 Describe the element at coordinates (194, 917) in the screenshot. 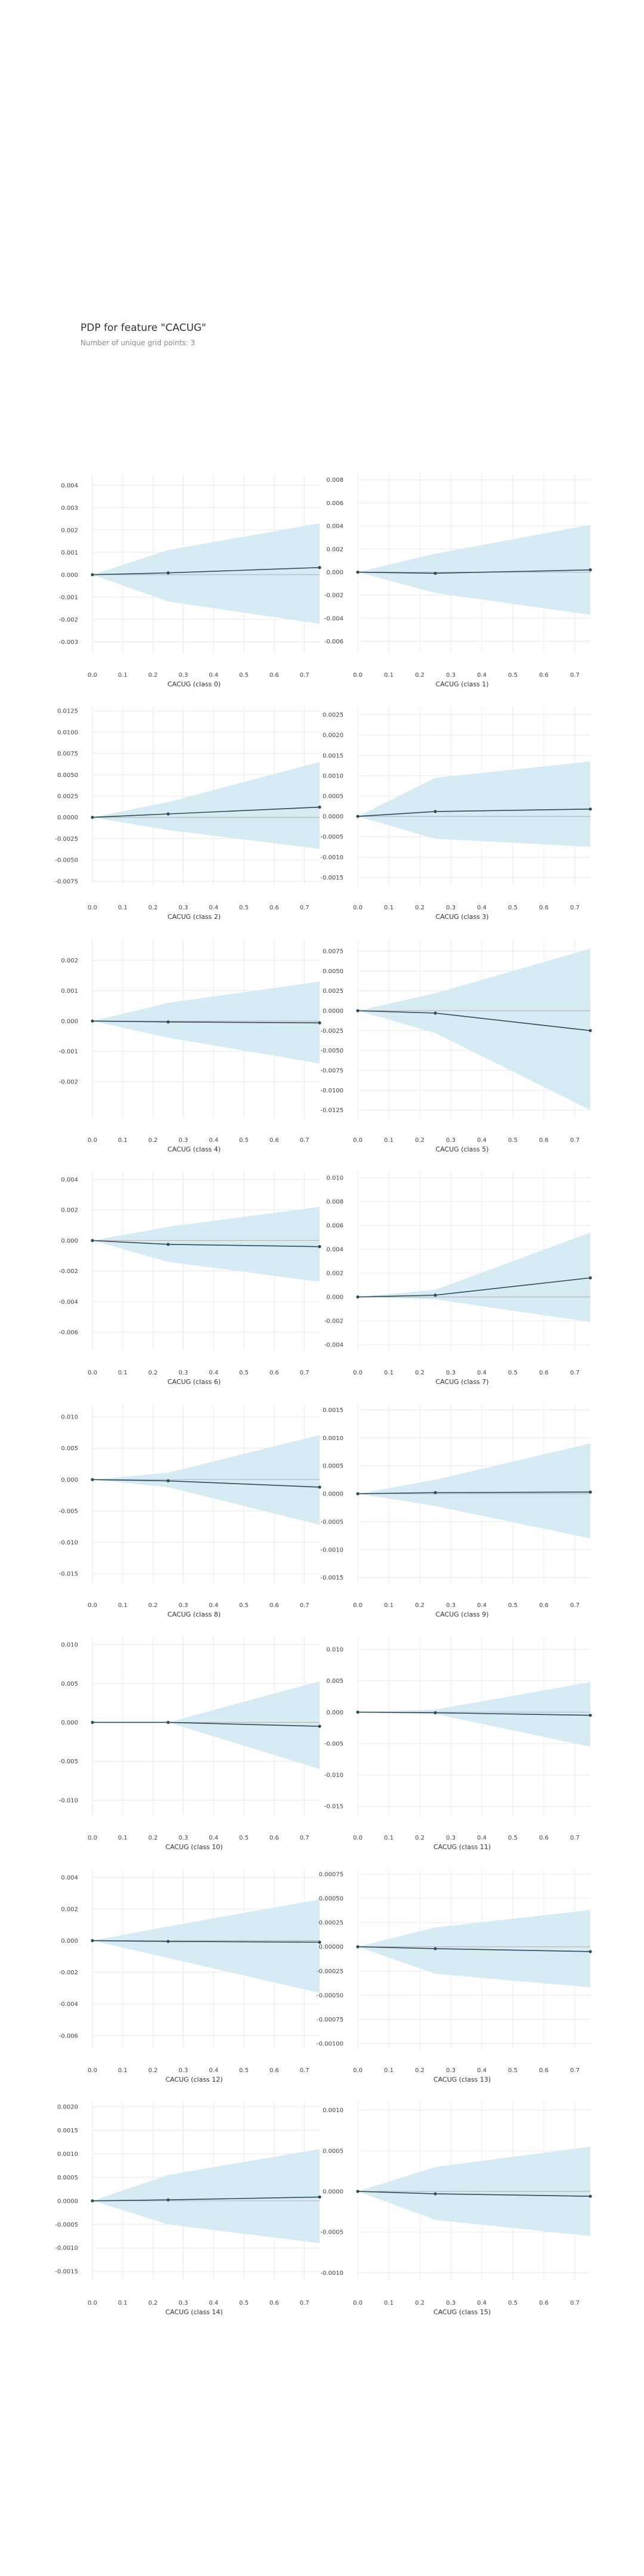

I see `x-axis-label: CACUG (class 2)` at that location.